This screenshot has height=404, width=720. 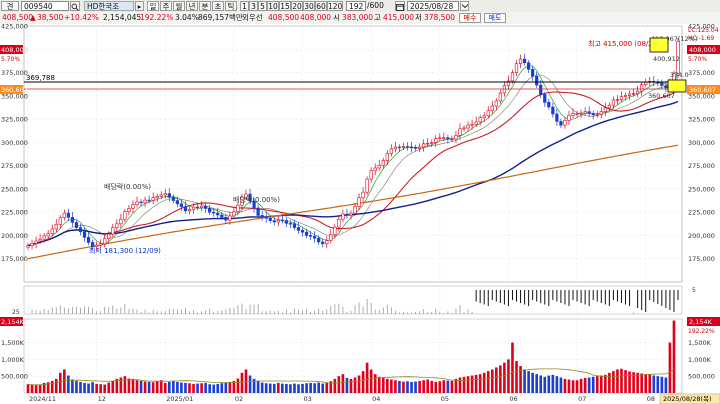 I want to click on minute-20: 20, so click(x=297, y=6).